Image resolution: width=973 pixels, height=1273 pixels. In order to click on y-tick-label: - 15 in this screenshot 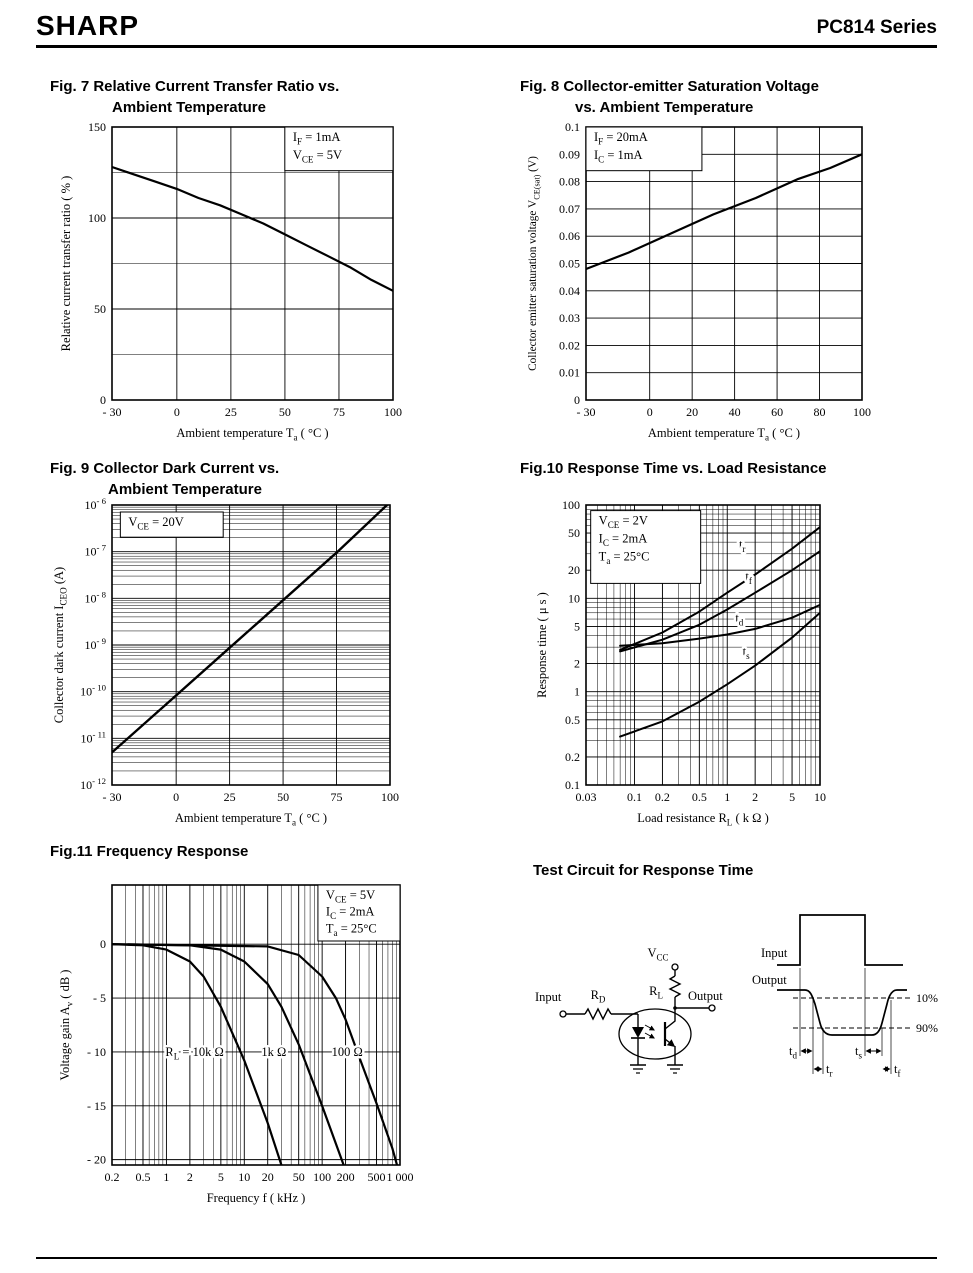, I will do `click(96, 1106)`.